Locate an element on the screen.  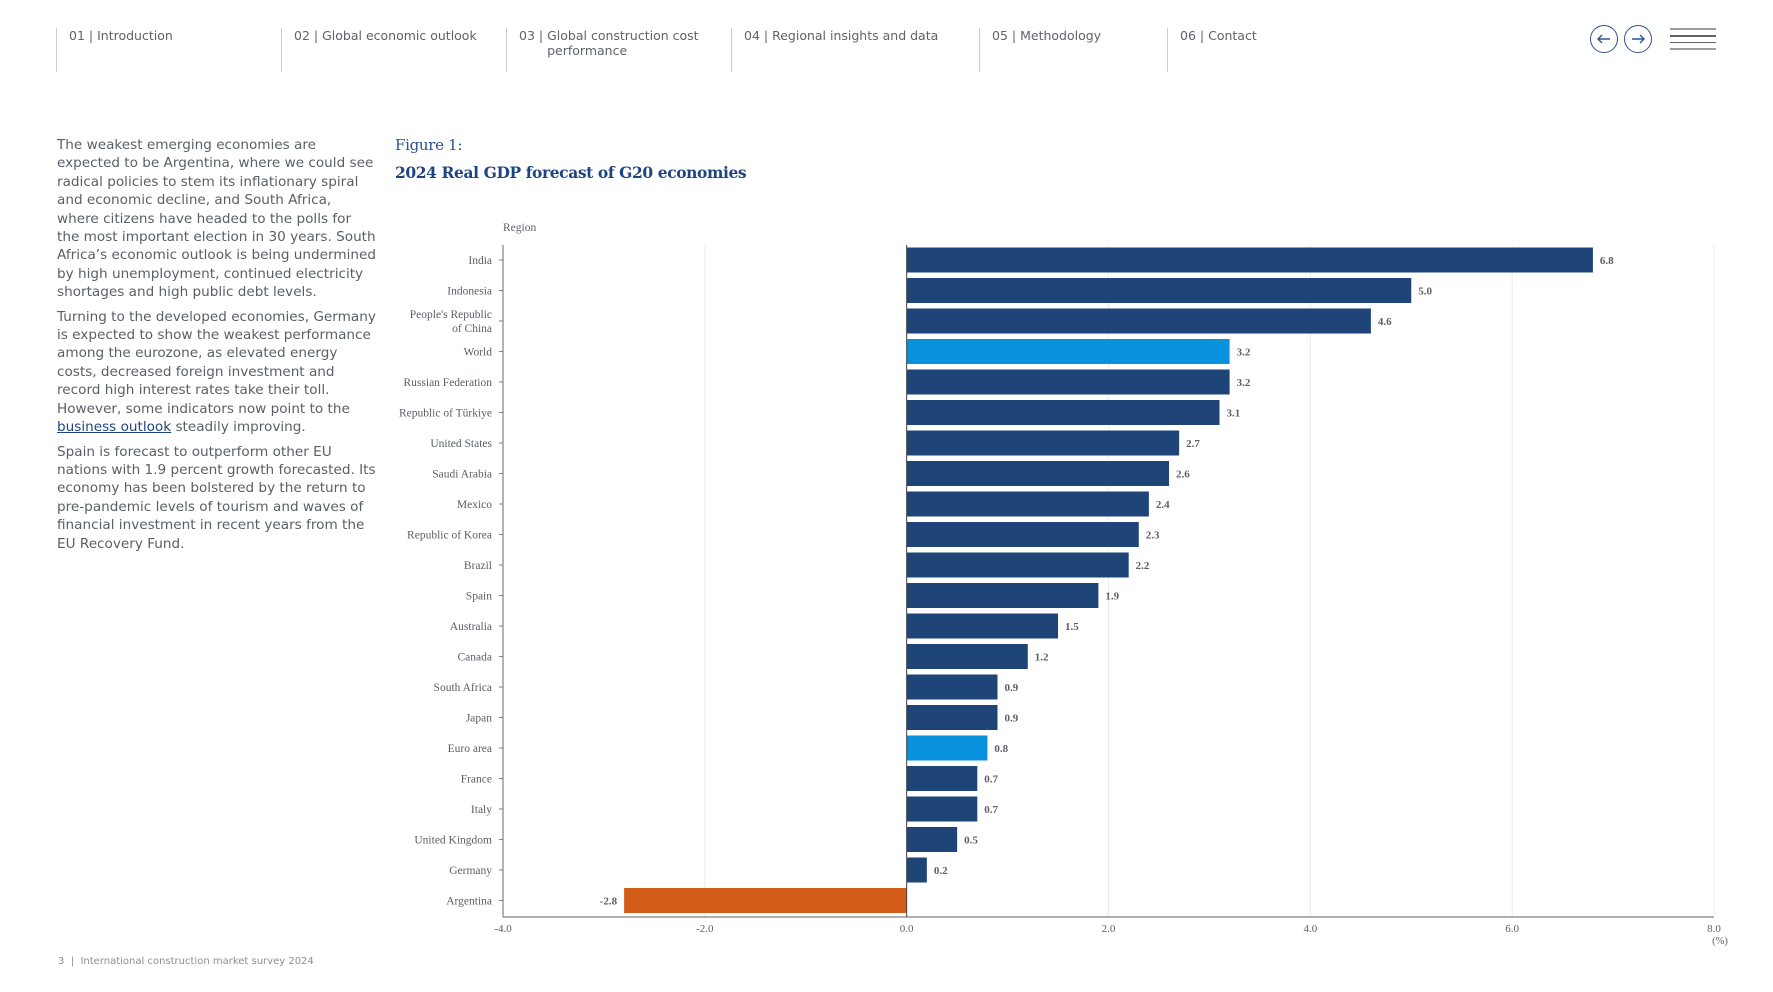
category-label: Indonesia is located at coordinates (469, 292).